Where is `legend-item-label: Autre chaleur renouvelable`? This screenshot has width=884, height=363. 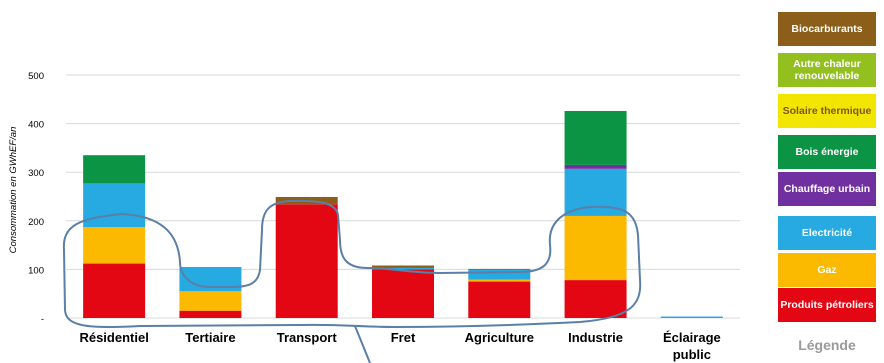 legend-item-label: Autre chaleur renouvelable is located at coordinates (827, 70).